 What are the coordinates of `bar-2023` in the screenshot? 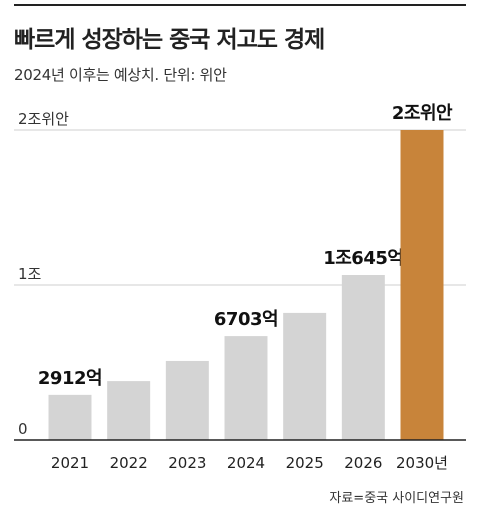 It's located at (187, 400).